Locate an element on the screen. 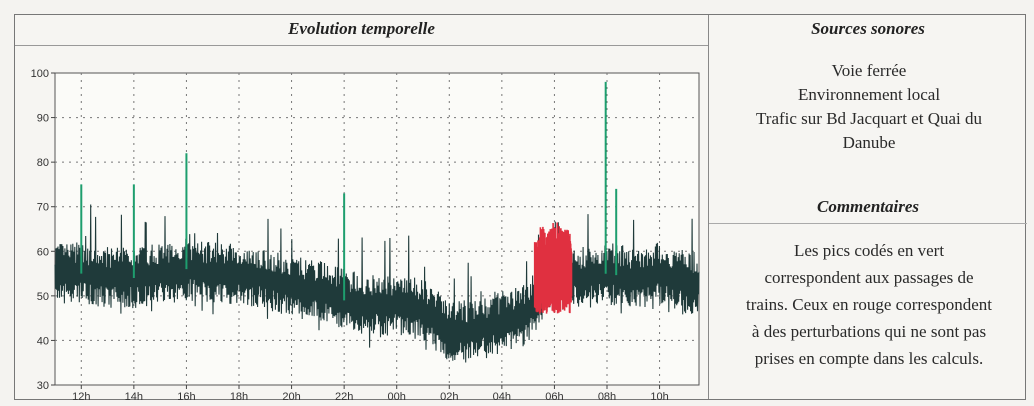 The width and height of the screenshot is (1034, 406). y-tick-label: 30 is located at coordinates (43, 386).